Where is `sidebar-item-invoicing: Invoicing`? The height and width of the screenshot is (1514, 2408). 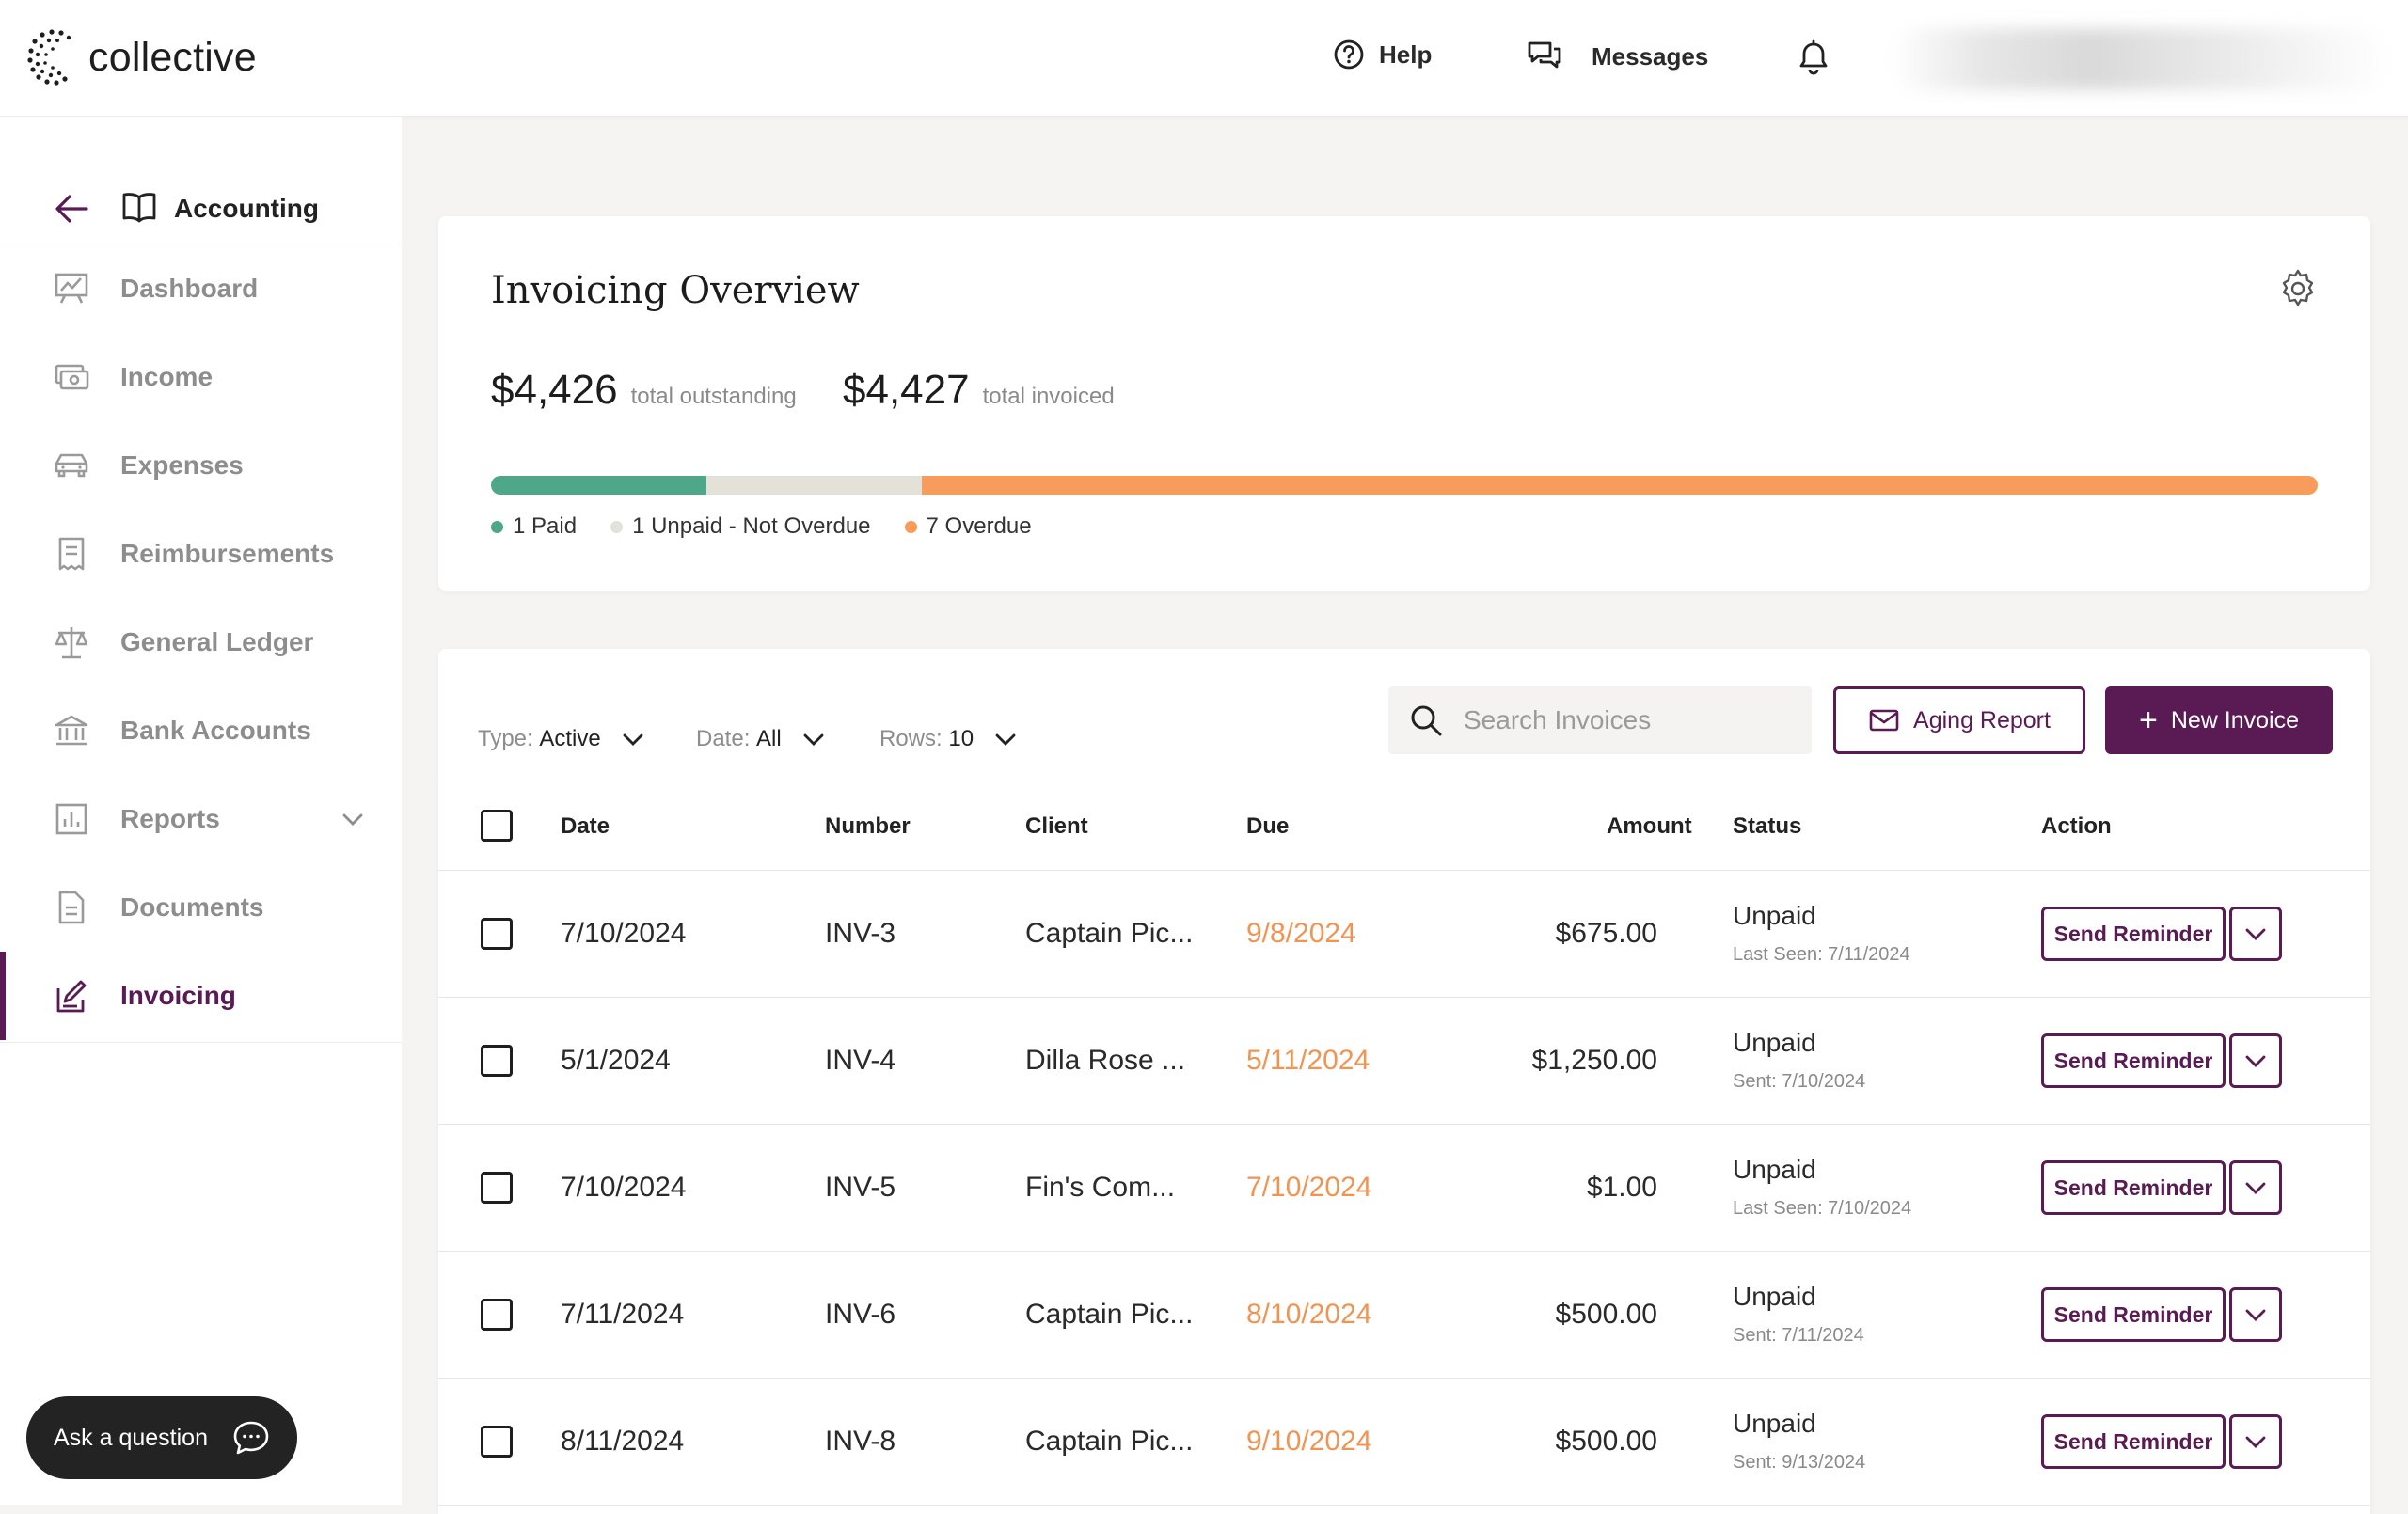 sidebar-item-invoicing: Invoicing is located at coordinates (201, 996).